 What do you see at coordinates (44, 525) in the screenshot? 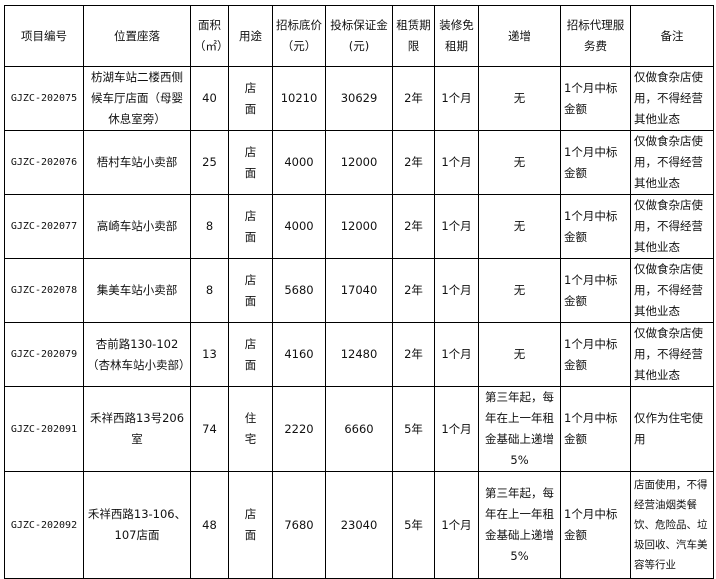
I see `project-code-cell: GJZC-202092` at bounding box center [44, 525].